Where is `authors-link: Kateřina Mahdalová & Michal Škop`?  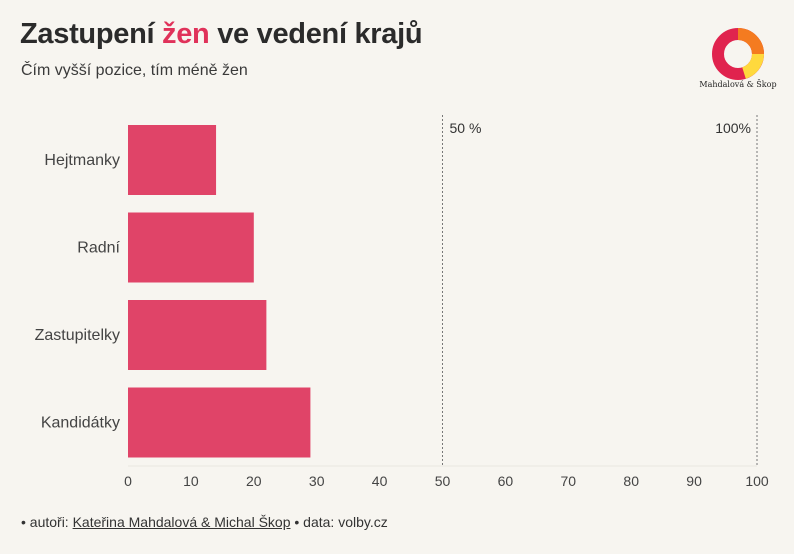
authors-link: Kateřina Mahdalová & Michal Škop is located at coordinates (181, 522).